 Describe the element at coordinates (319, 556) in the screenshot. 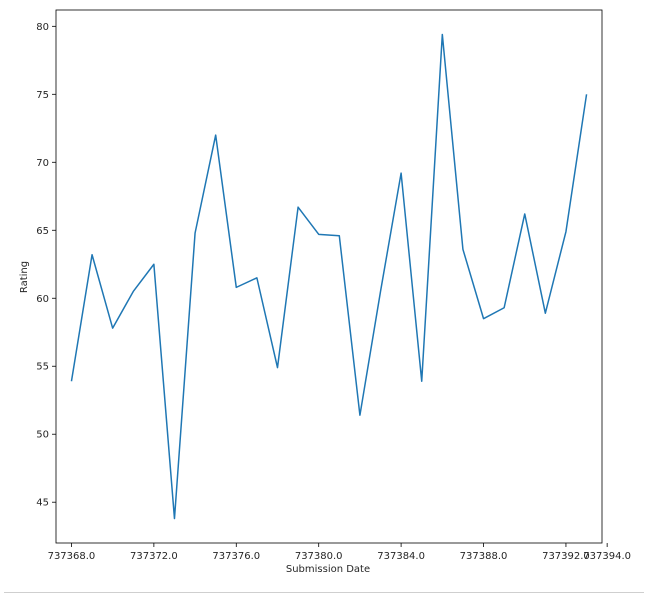

I see `x-tick-label: 737380.0` at that location.